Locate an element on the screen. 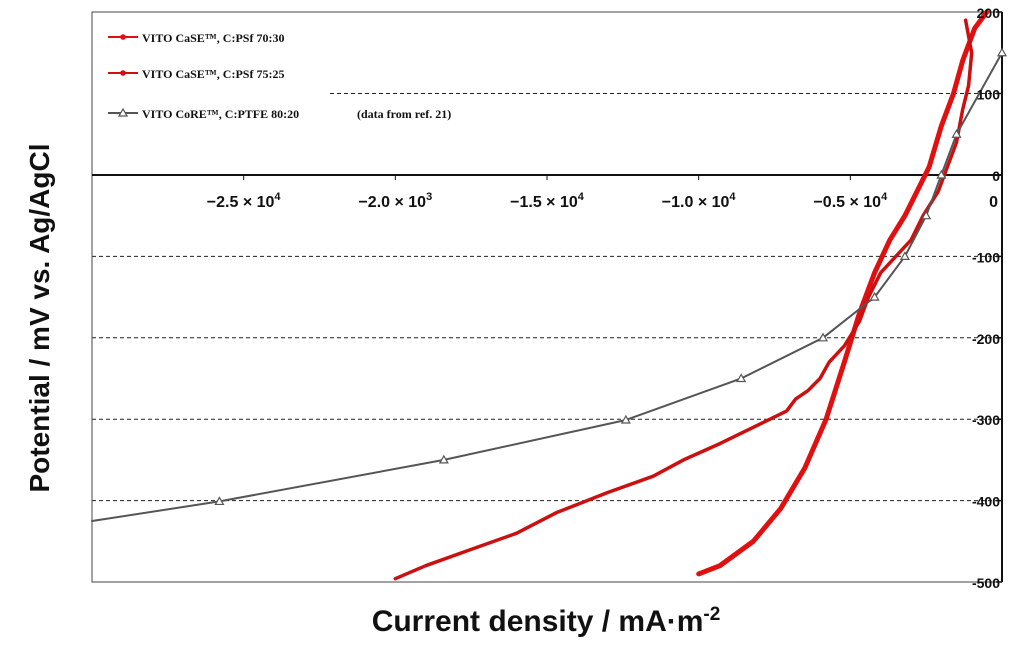  x-tick-label: −1.0 × 10⁴ is located at coordinates (699, 201).